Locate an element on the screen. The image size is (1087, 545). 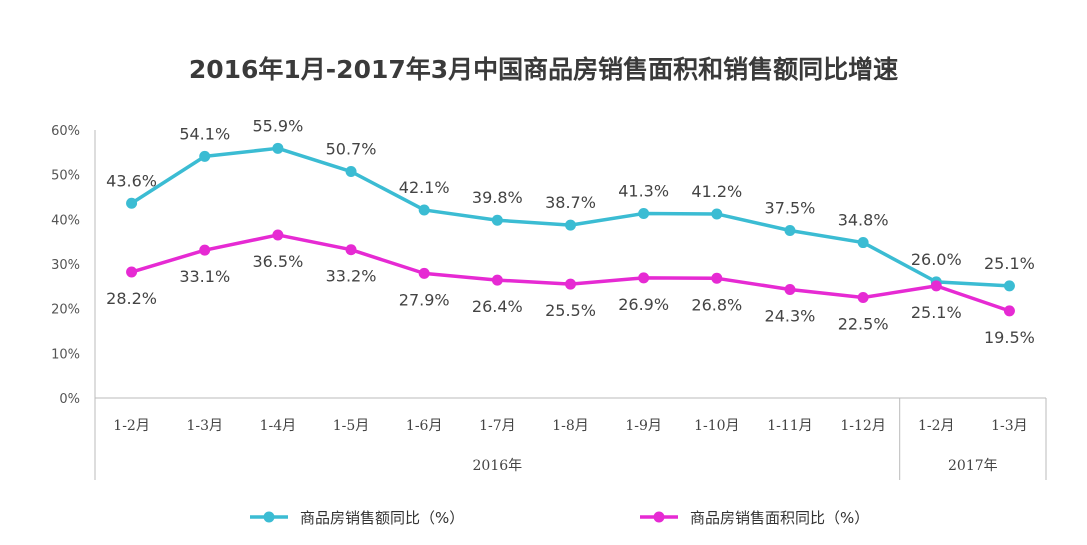
data-label: 55.9% is located at coordinates (277, 125).